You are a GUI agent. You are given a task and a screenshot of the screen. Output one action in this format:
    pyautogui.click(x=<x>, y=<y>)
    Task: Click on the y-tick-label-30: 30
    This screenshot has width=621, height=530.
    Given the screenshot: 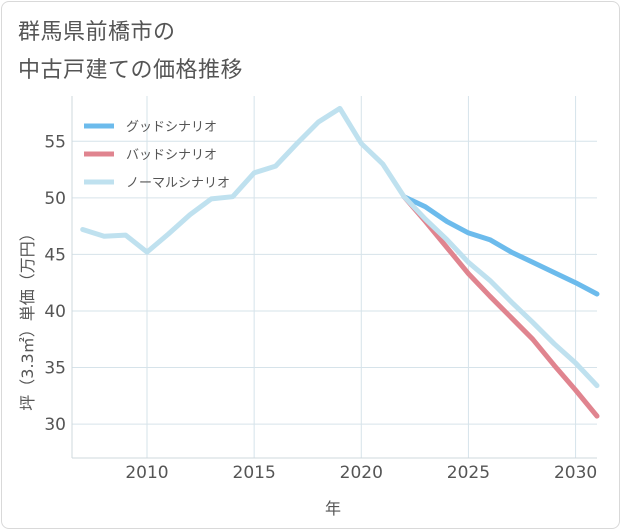 What is the action you would take?
    pyautogui.click(x=55, y=425)
    